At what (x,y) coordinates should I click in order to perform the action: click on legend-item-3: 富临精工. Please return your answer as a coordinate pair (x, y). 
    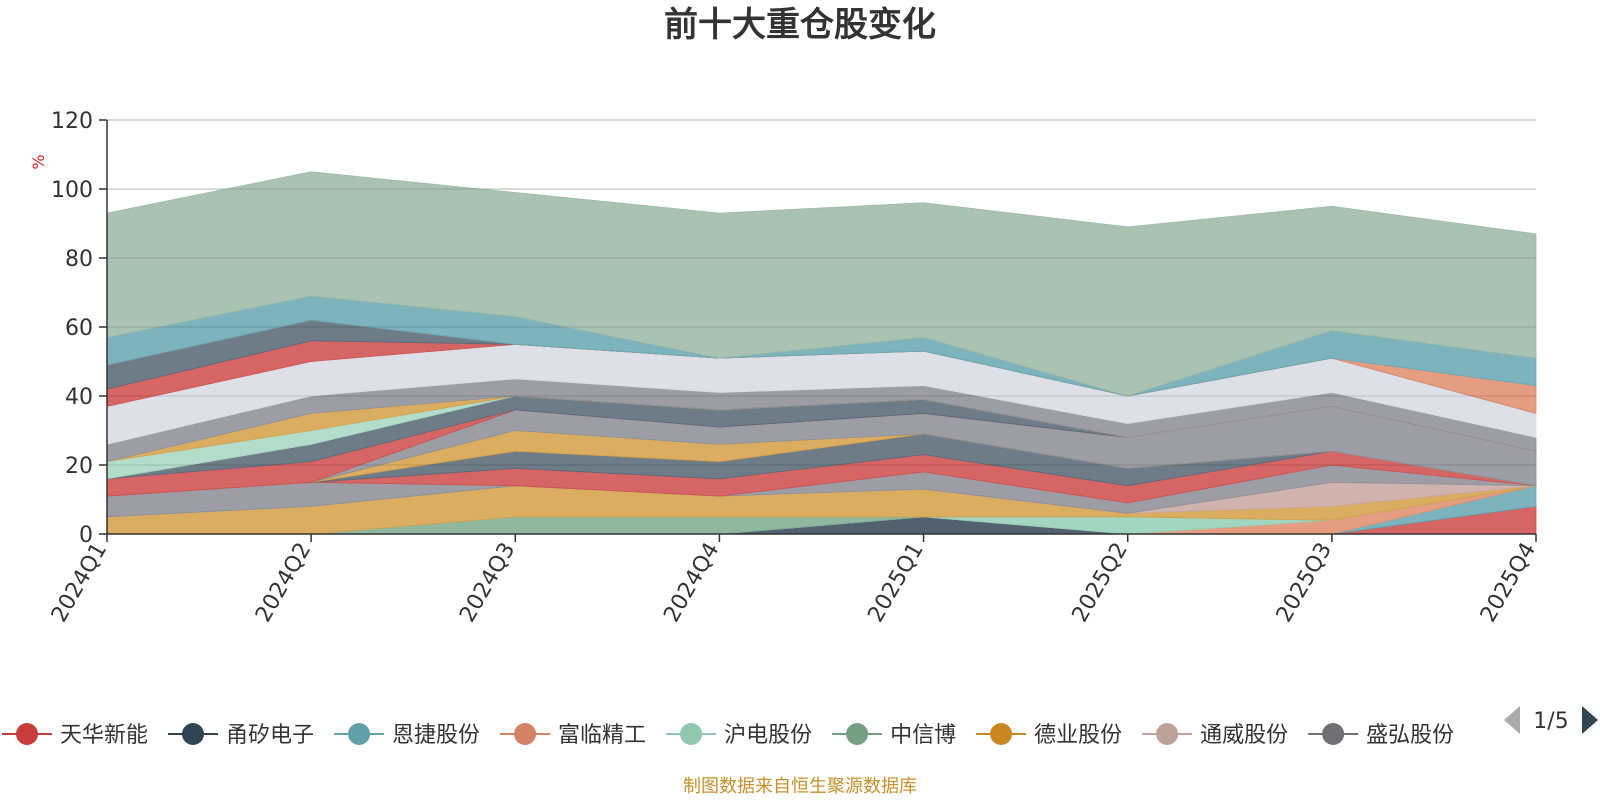
    Looking at the image, I should click on (573, 735).